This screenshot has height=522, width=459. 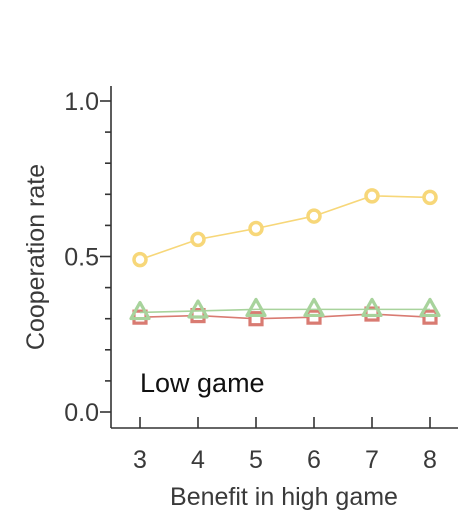 I want to click on series-square, so click(x=285, y=316).